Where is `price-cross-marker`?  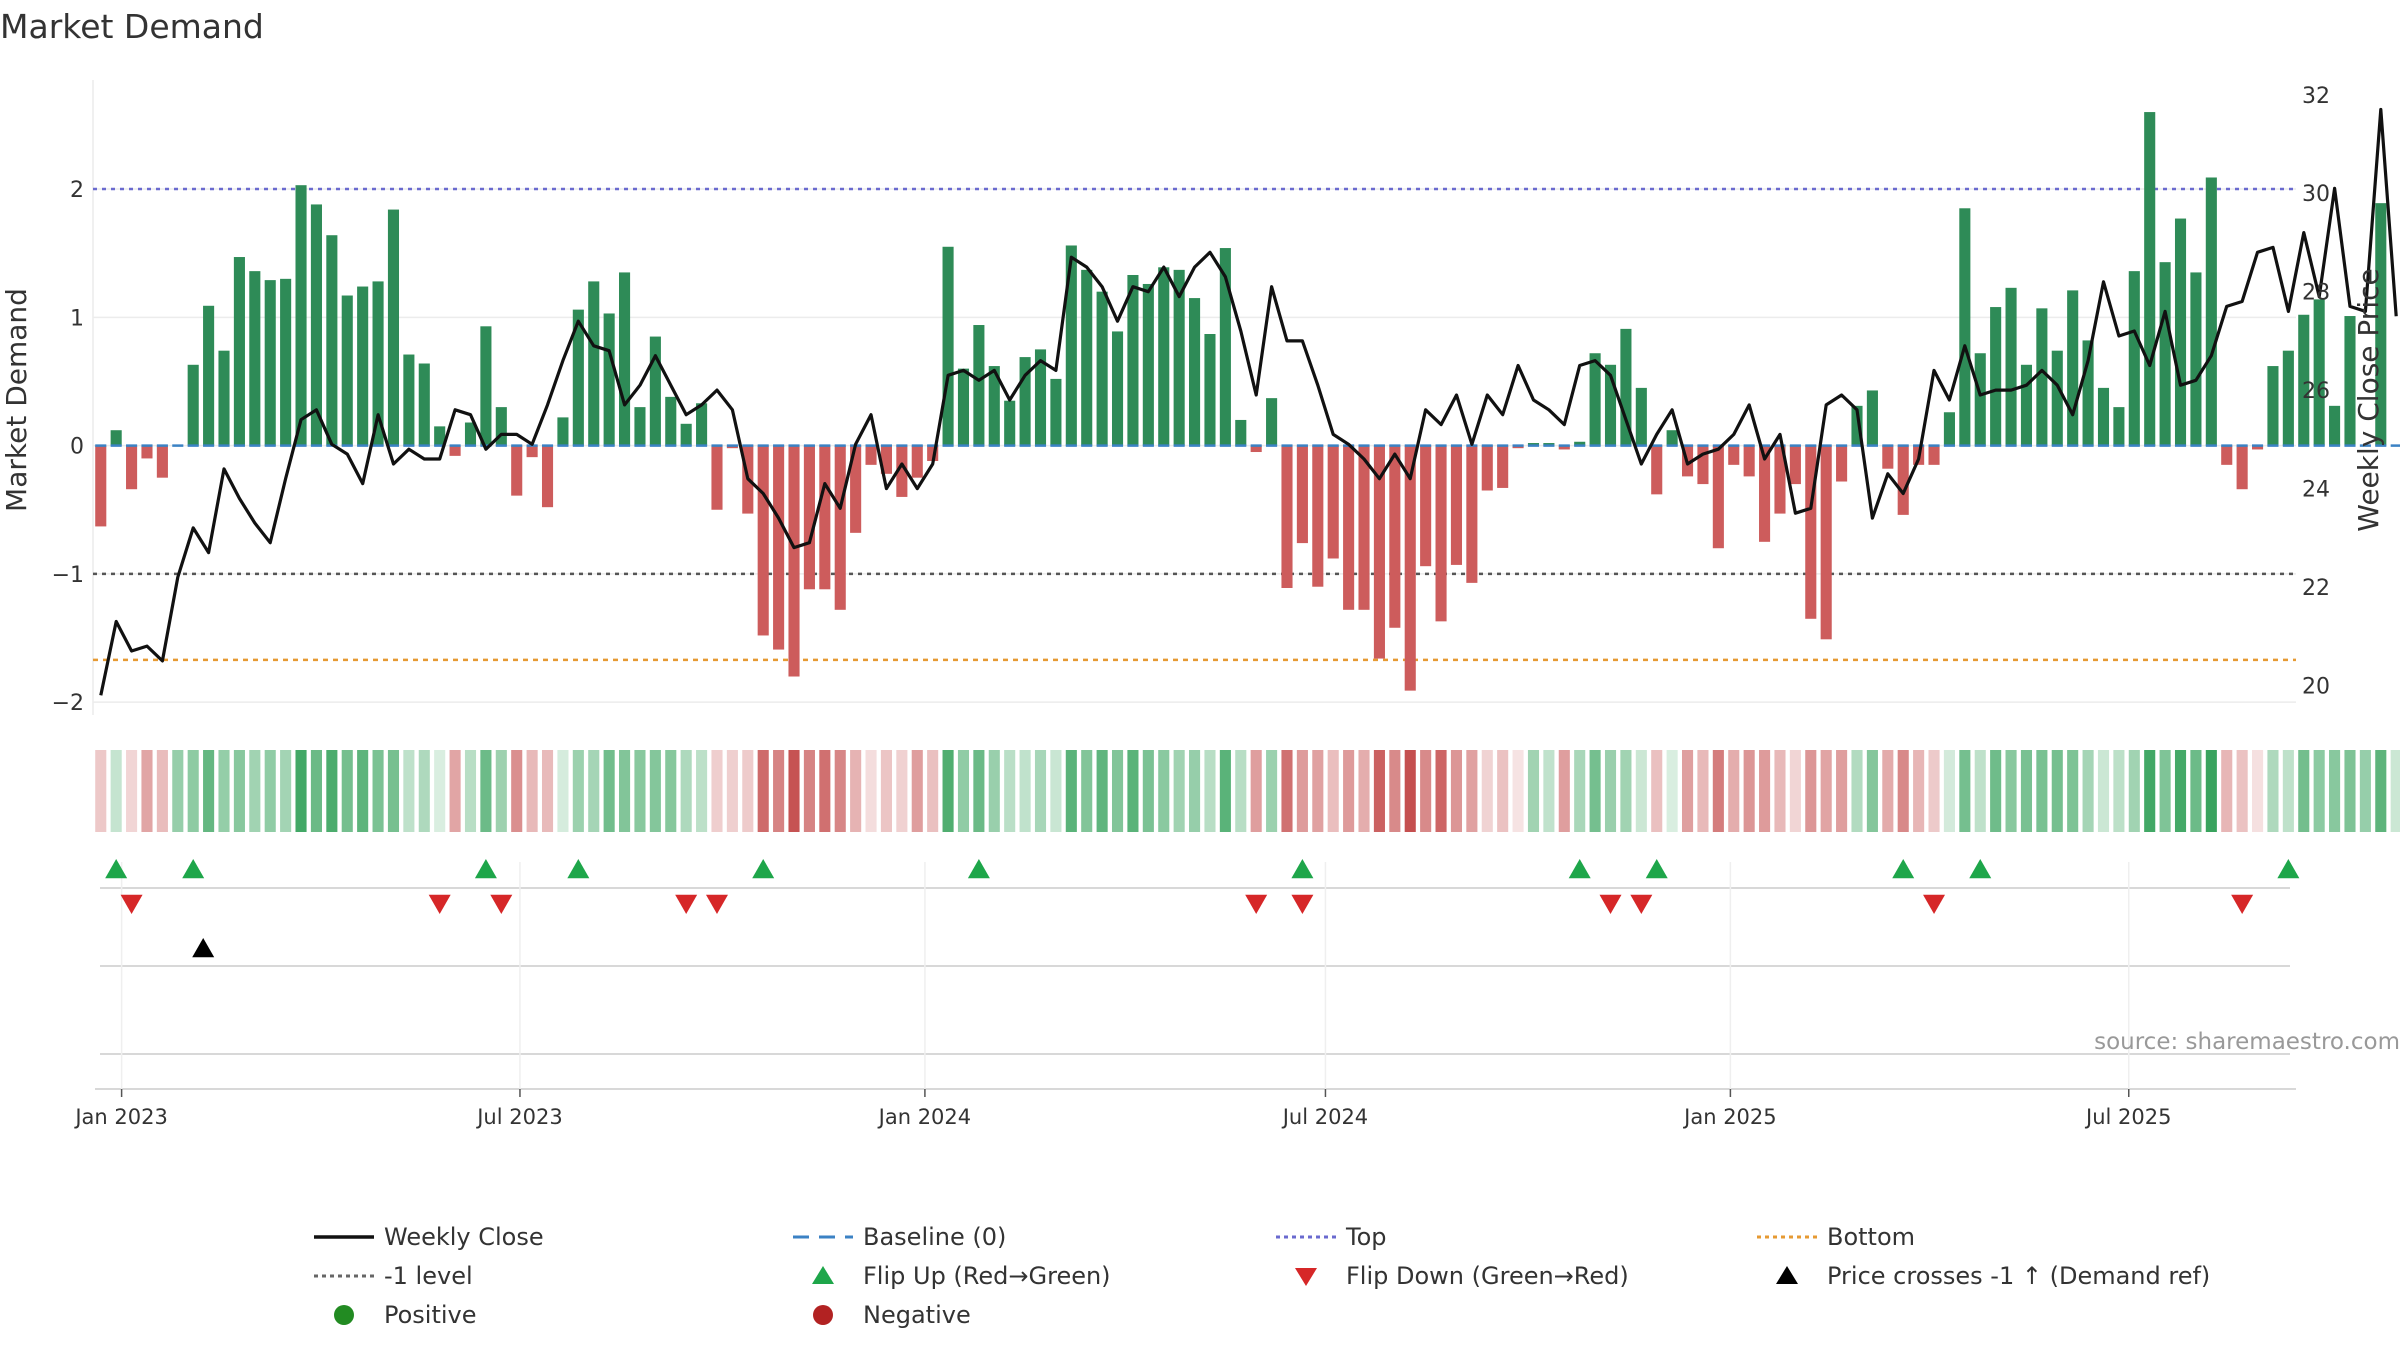
price-cross-marker is located at coordinates (203, 948).